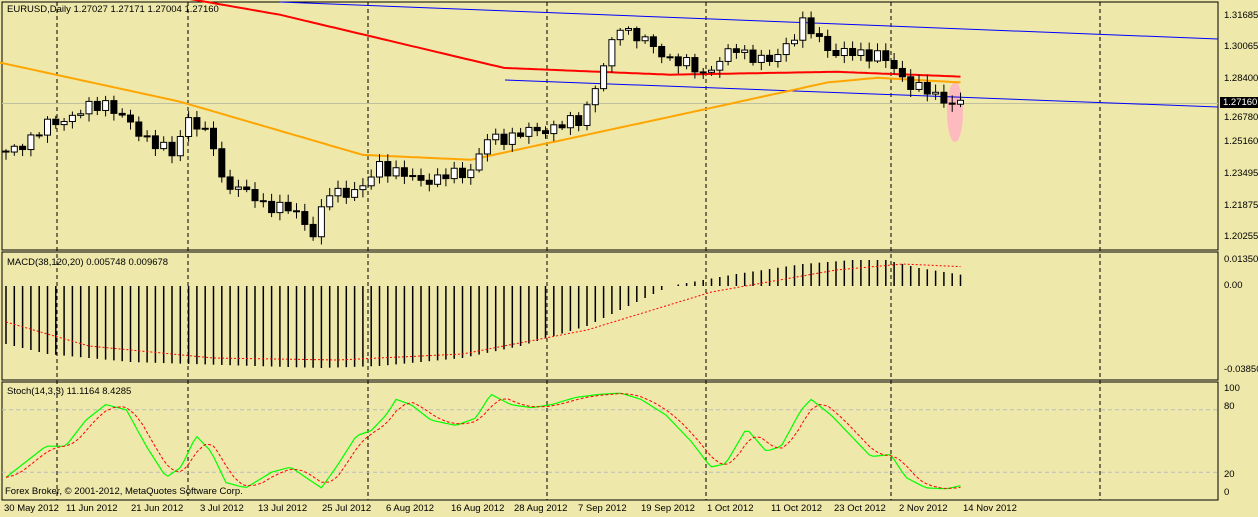 Image resolution: width=1258 pixels, height=517 pixels. What do you see at coordinates (990, 508) in the screenshot?
I see `time-axis-label: 14 Nov 2012` at bounding box center [990, 508].